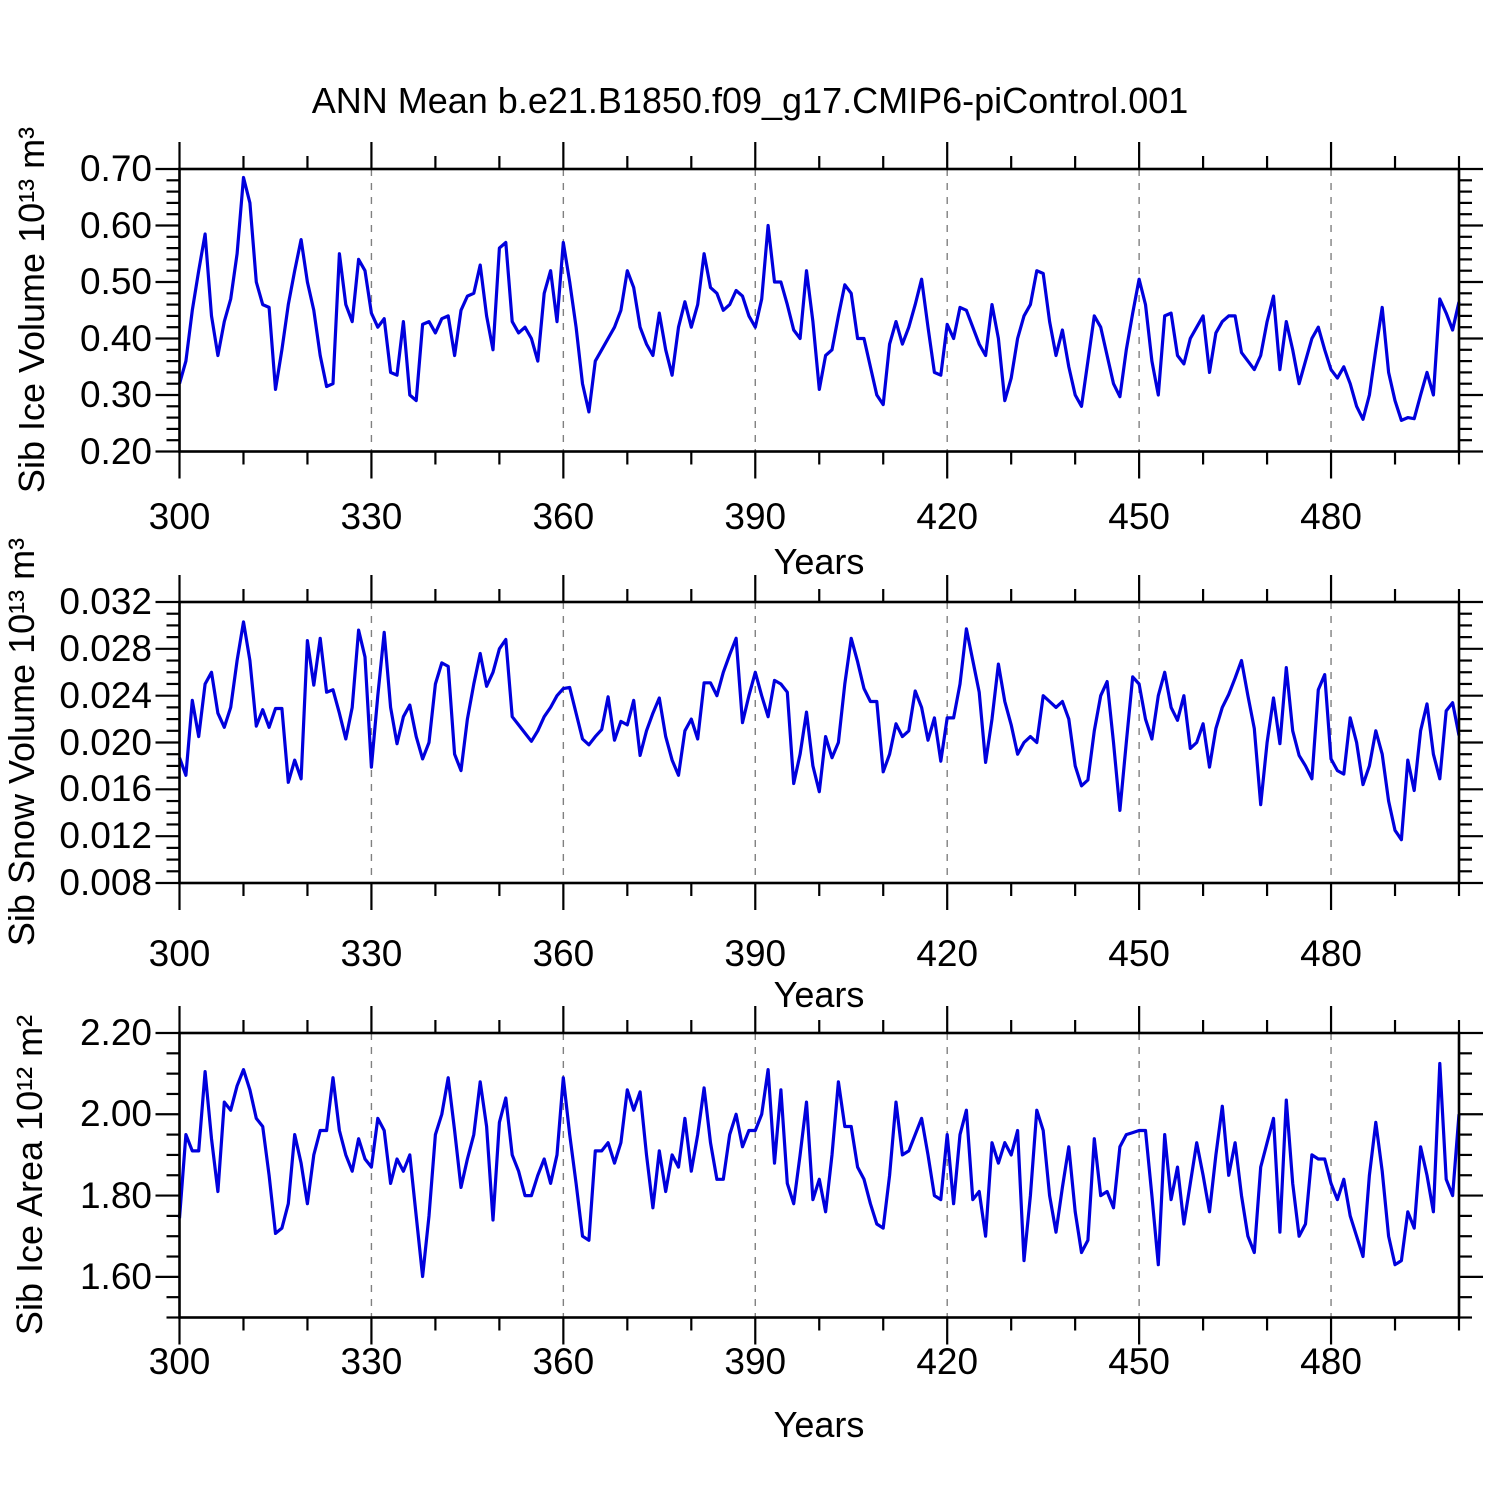 The height and width of the screenshot is (1500, 1500). I want to click on series-line-sib-ice-volume, so click(819, 298).